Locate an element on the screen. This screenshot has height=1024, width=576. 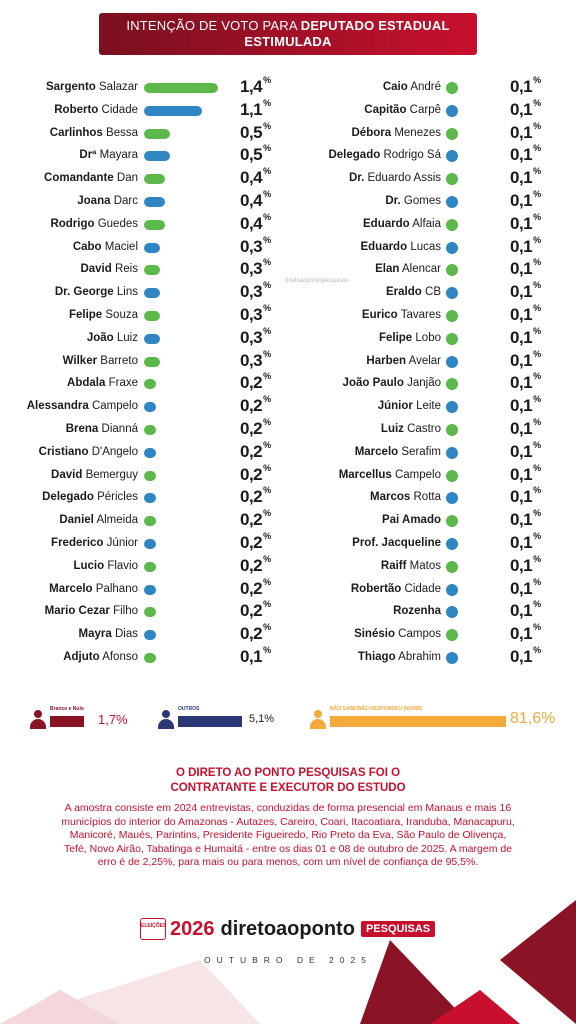
candidate-name: Marcelo Serafim is located at coordinates (398, 452).